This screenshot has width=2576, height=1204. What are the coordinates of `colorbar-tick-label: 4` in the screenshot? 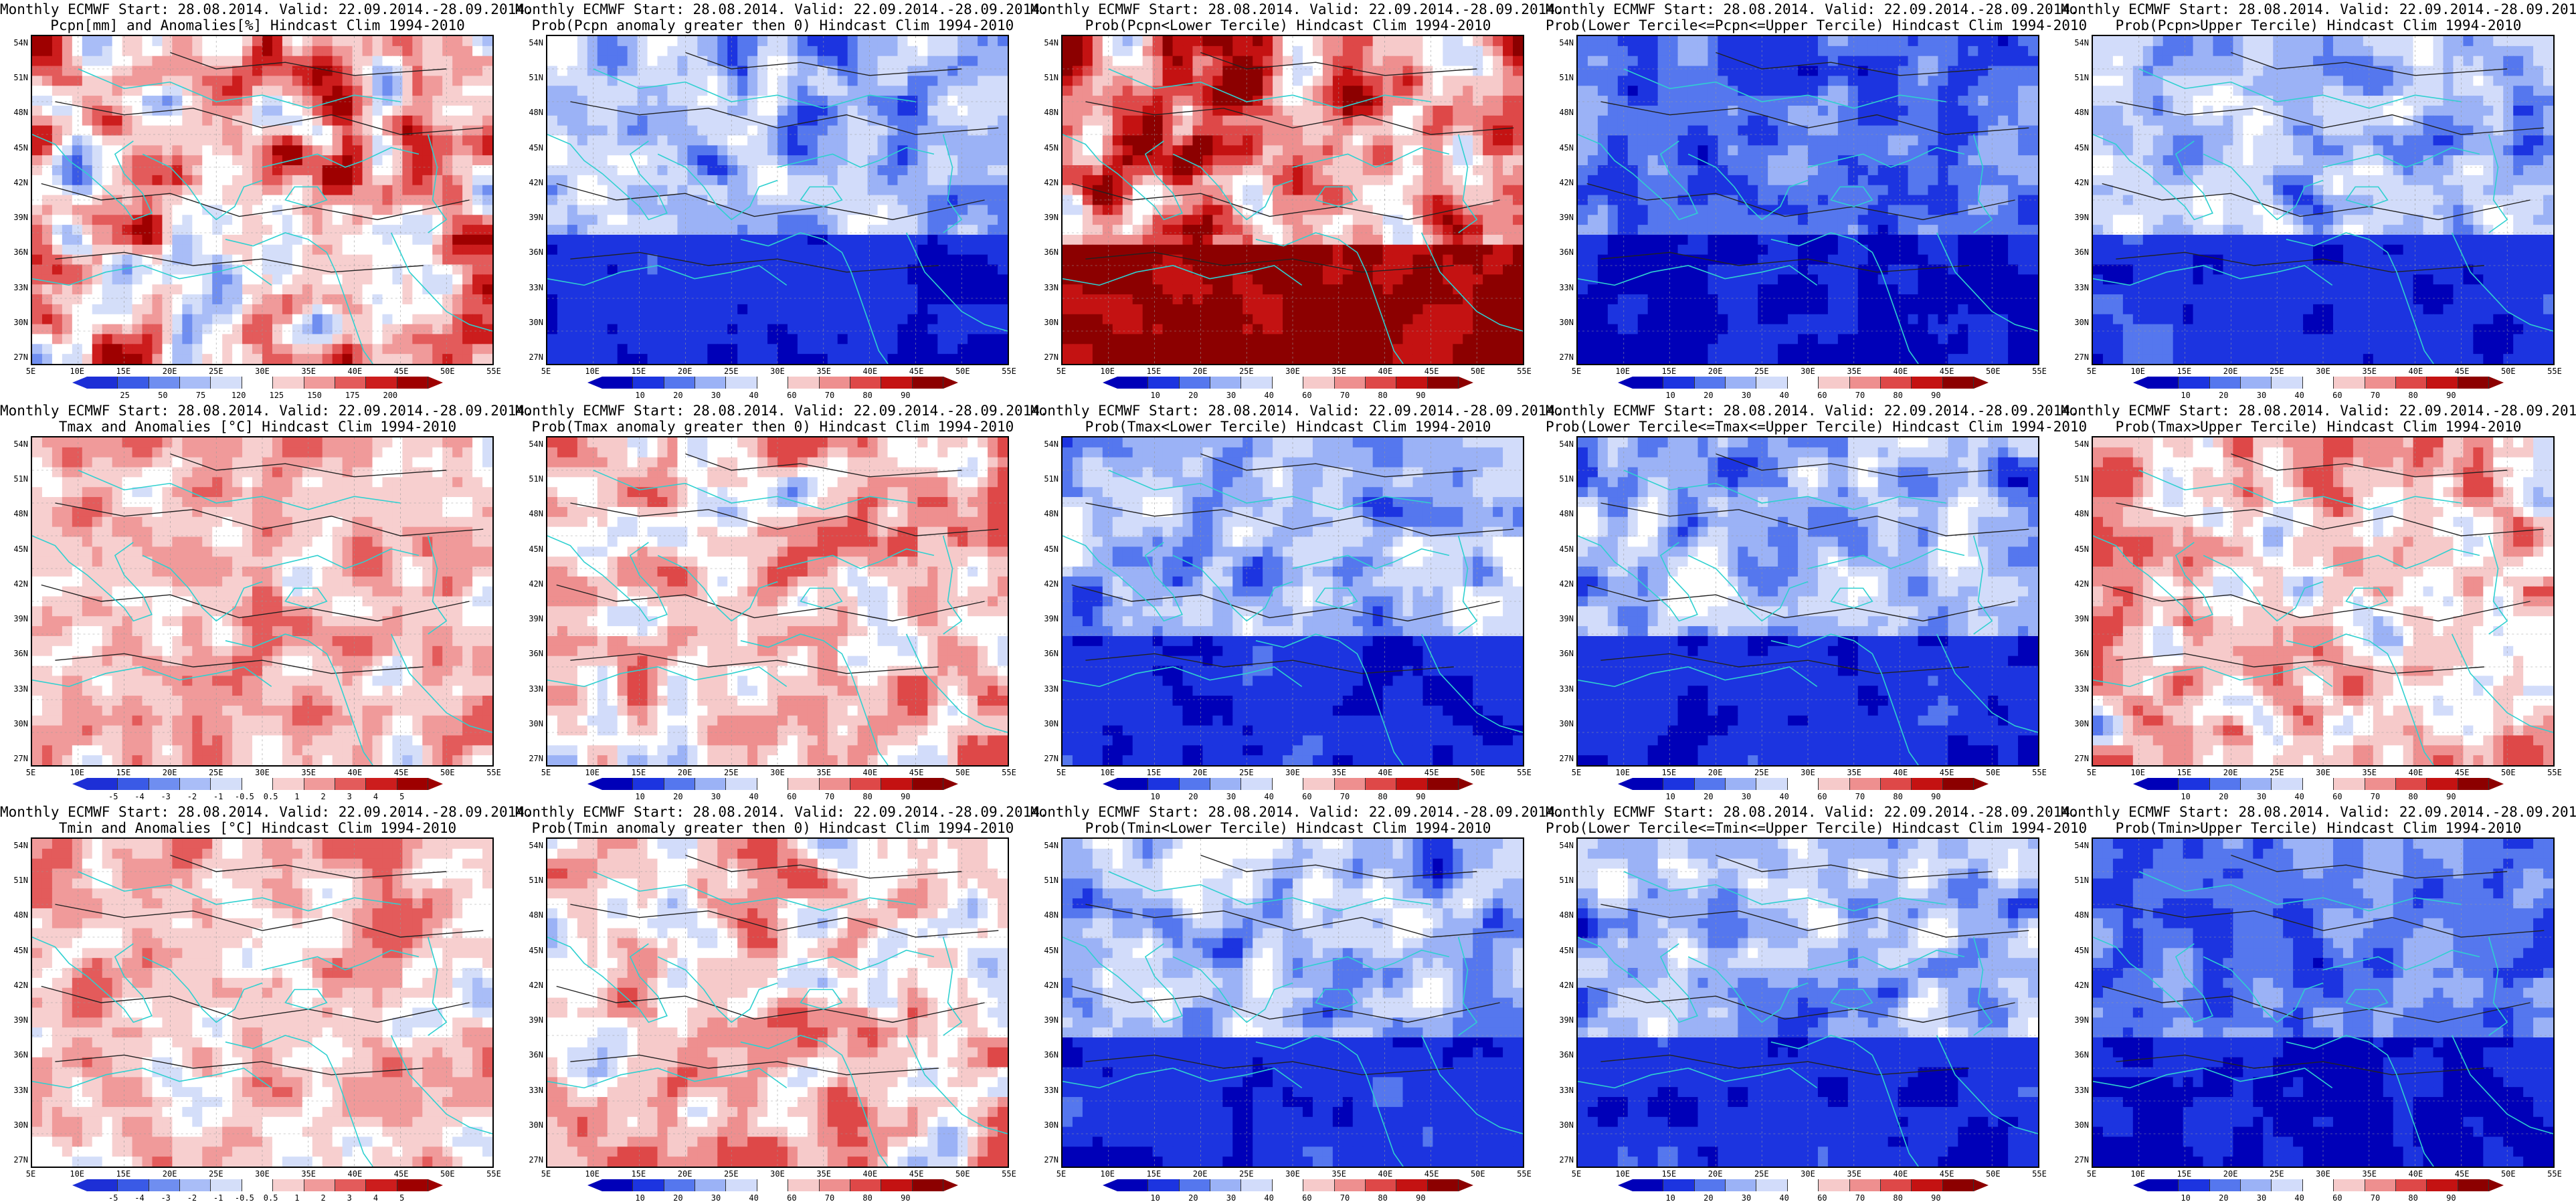 It's located at (376, 1198).